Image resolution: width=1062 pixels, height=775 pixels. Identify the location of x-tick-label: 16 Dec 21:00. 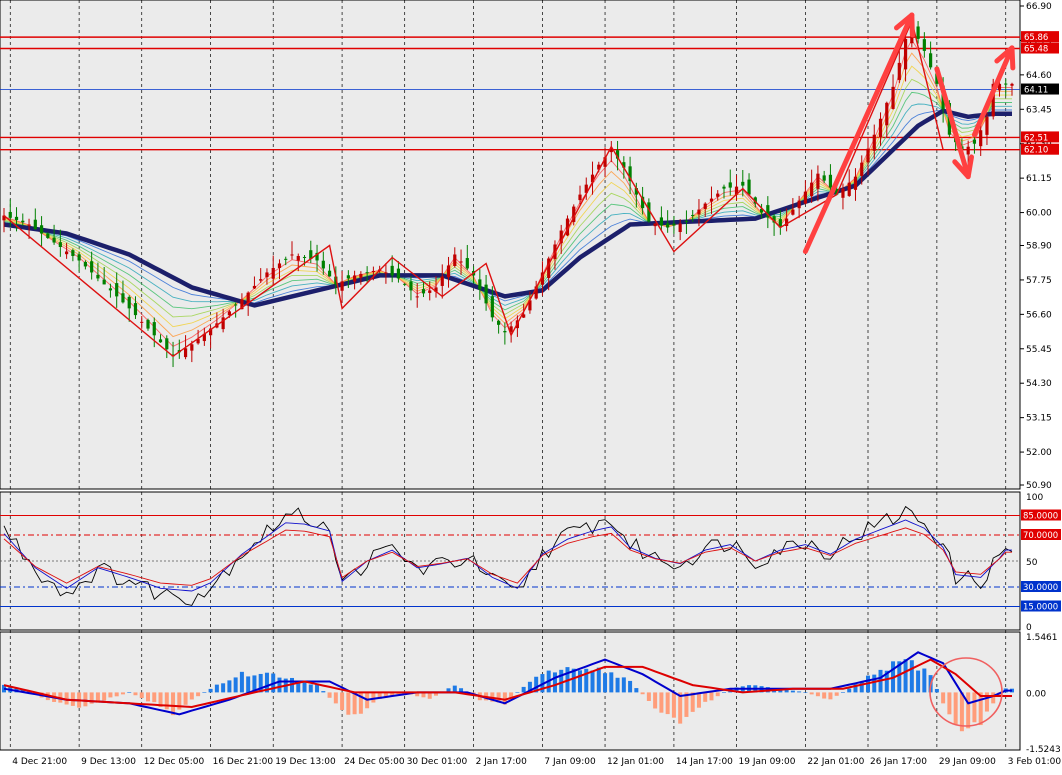
(243, 762).